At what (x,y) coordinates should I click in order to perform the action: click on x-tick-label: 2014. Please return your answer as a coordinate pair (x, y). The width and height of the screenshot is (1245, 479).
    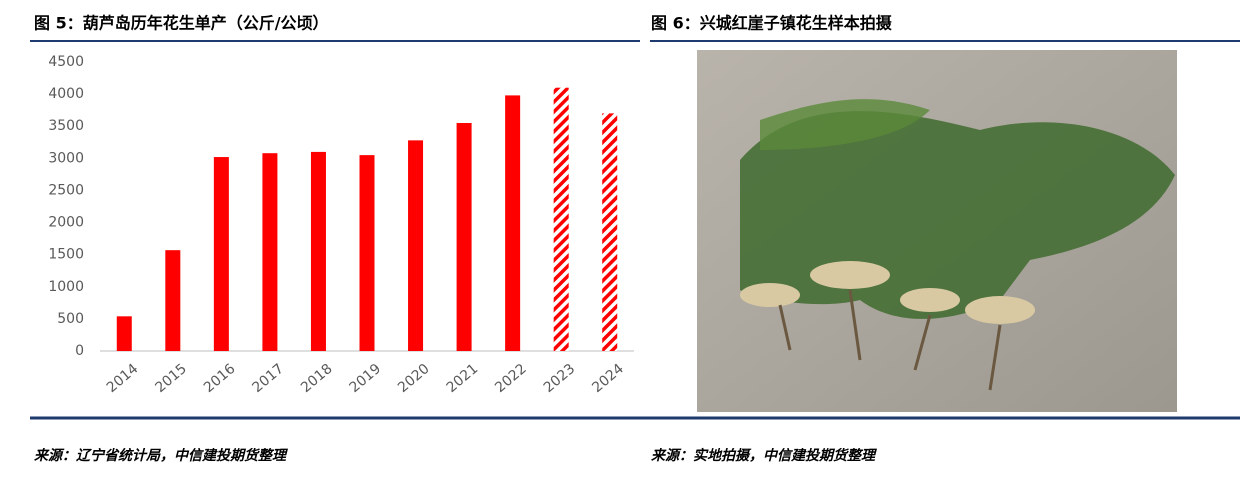
    Looking at the image, I should click on (123, 378).